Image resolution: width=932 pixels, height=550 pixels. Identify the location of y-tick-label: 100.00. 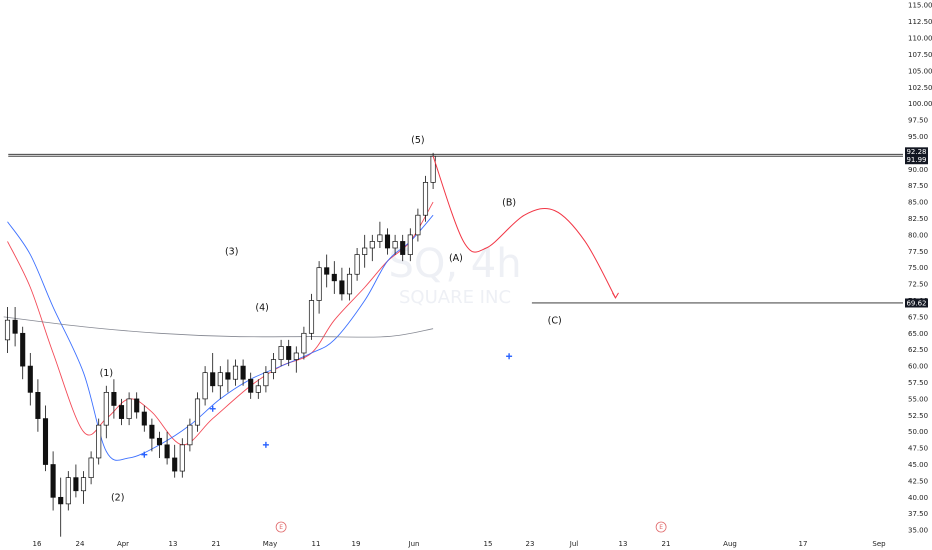
(920, 104).